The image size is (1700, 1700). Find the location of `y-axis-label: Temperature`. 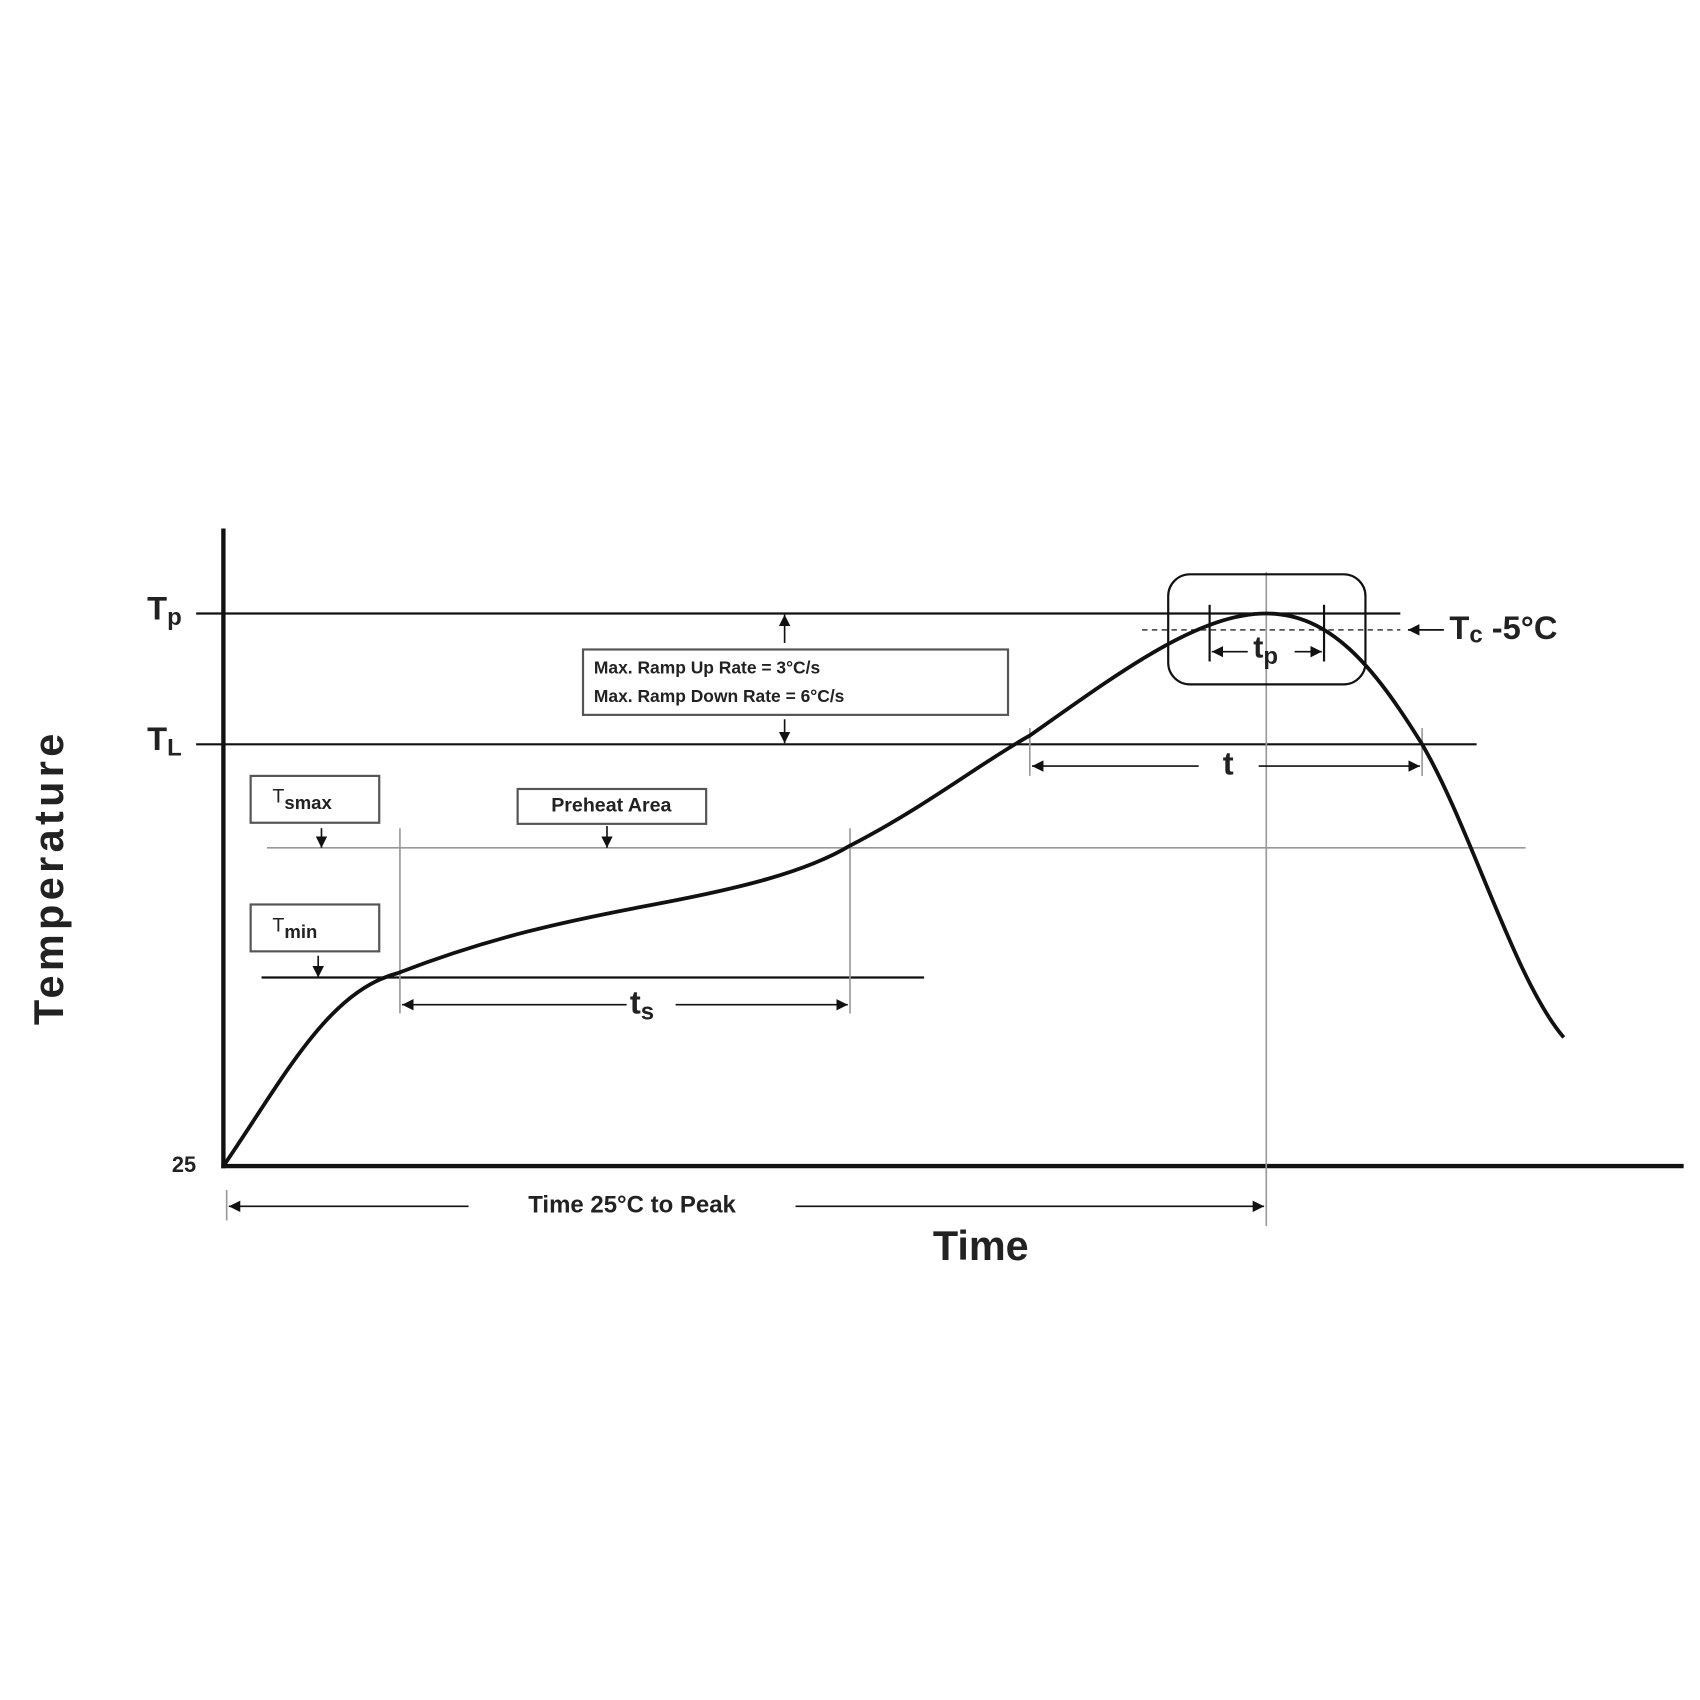

y-axis-label: Temperature is located at coordinates (49, 877).